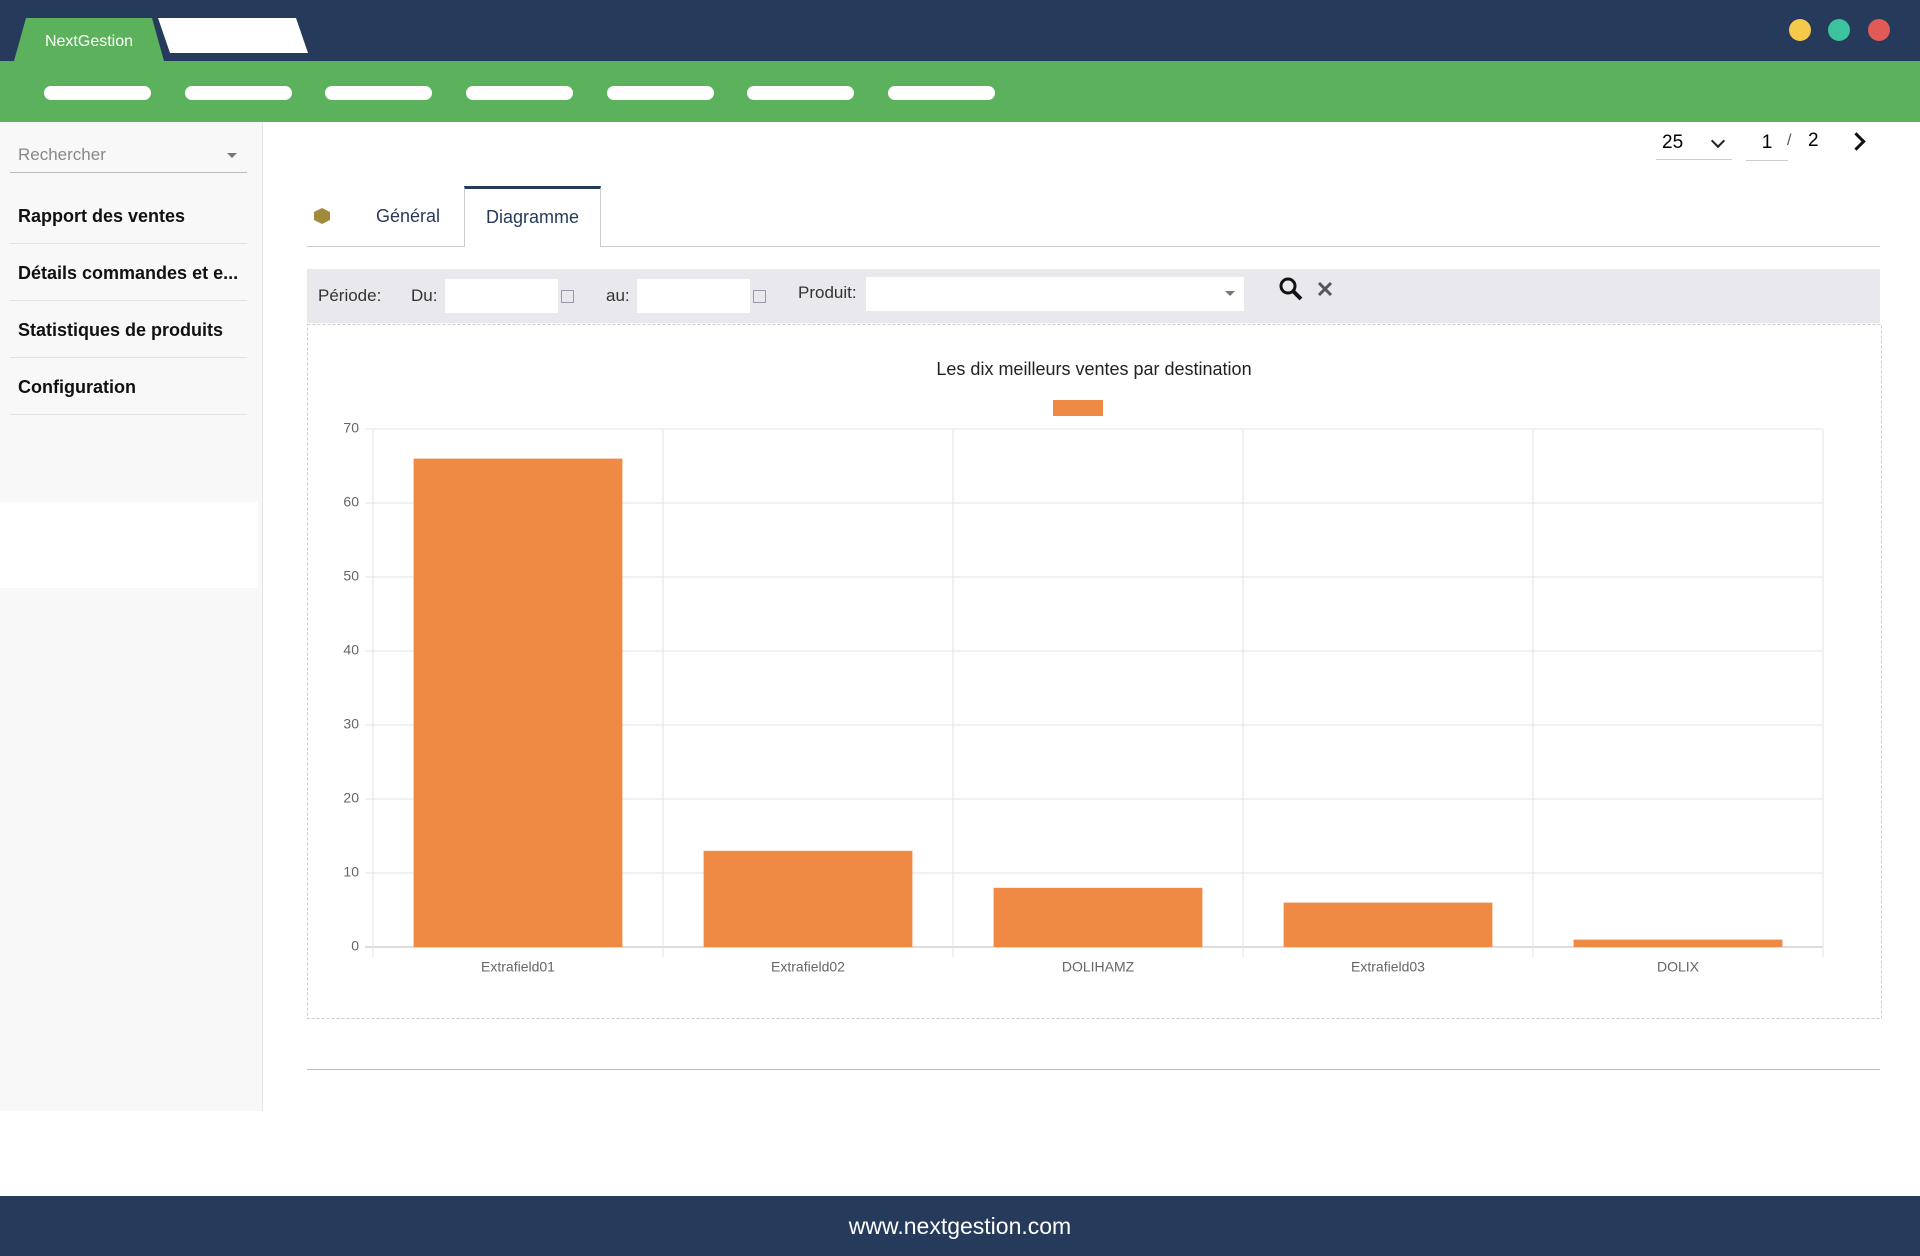  Describe the element at coordinates (1055, 294) in the screenshot. I see `product-select` at that location.